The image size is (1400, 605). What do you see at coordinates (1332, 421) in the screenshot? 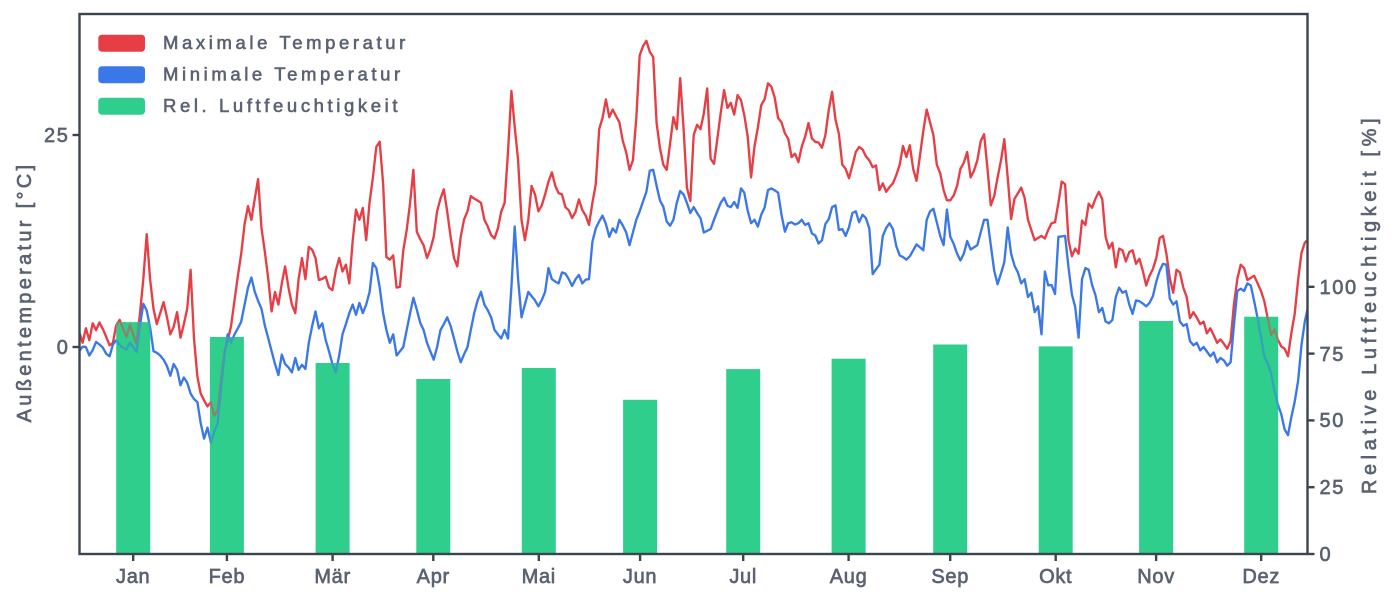
I see `svg-text: 50` at bounding box center [1332, 421].